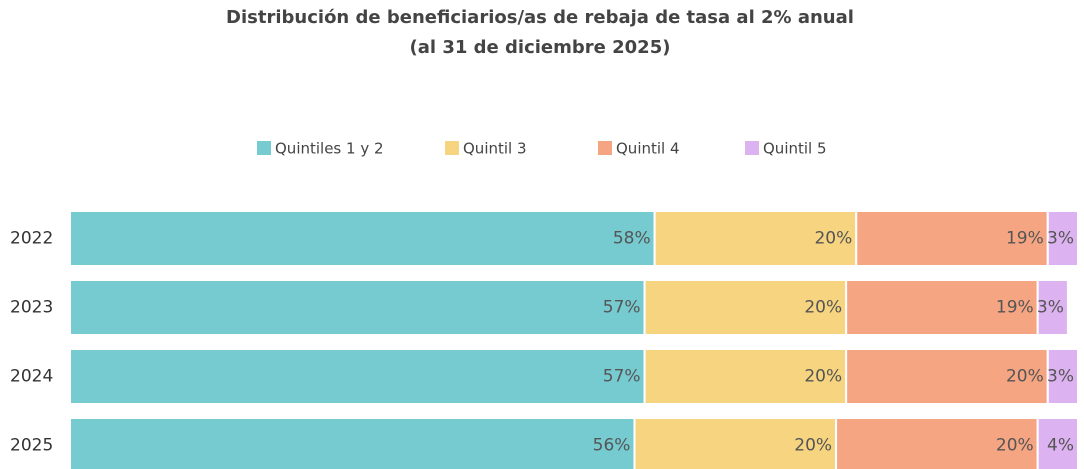 This screenshot has height=469, width=1084. What do you see at coordinates (31, 377) in the screenshot?
I see `y-tick-label: 2024` at bounding box center [31, 377].